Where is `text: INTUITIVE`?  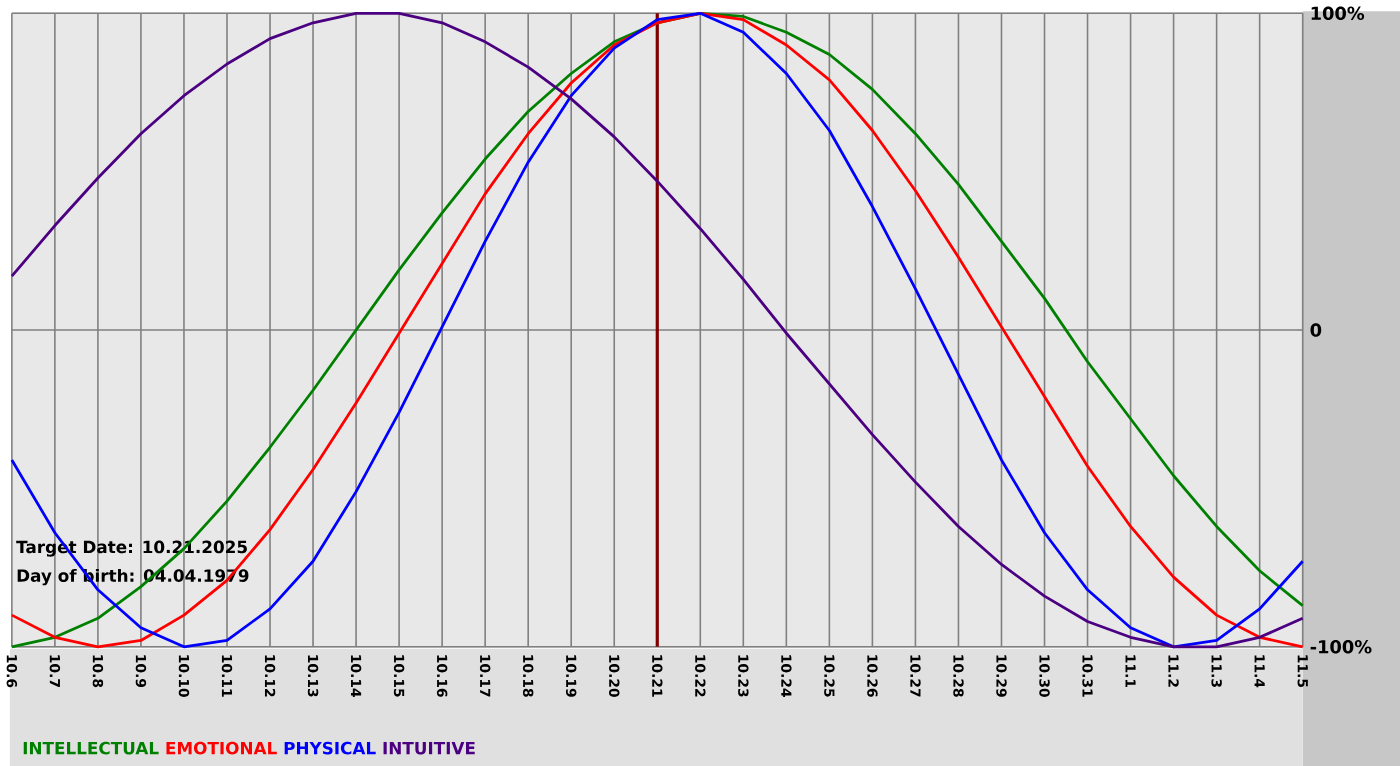 text: INTUITIVE is located at coordinates (429, 748).